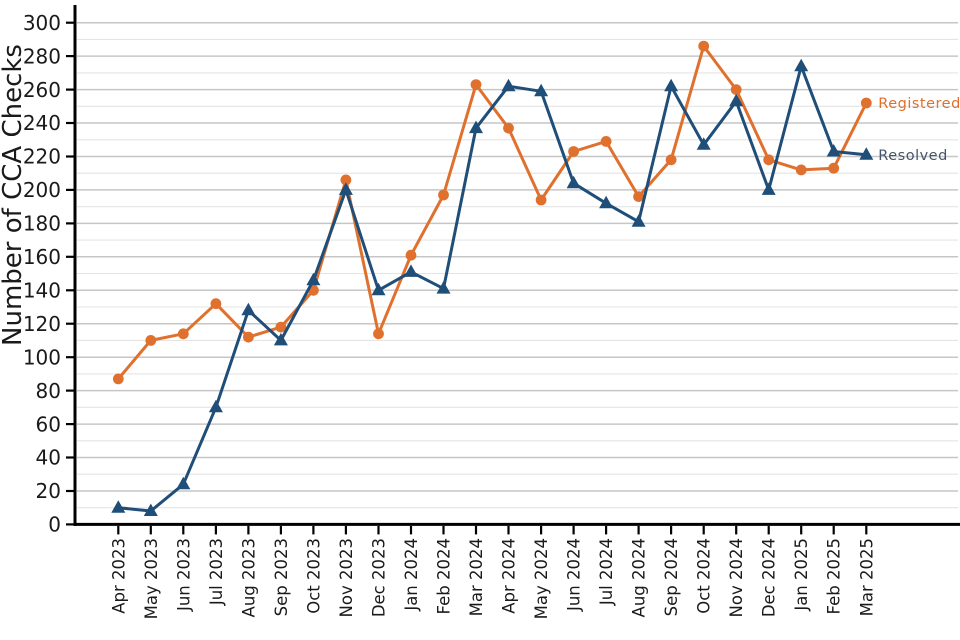  I want to click on x-tick-label: Aug 2024, so click(639, 577).